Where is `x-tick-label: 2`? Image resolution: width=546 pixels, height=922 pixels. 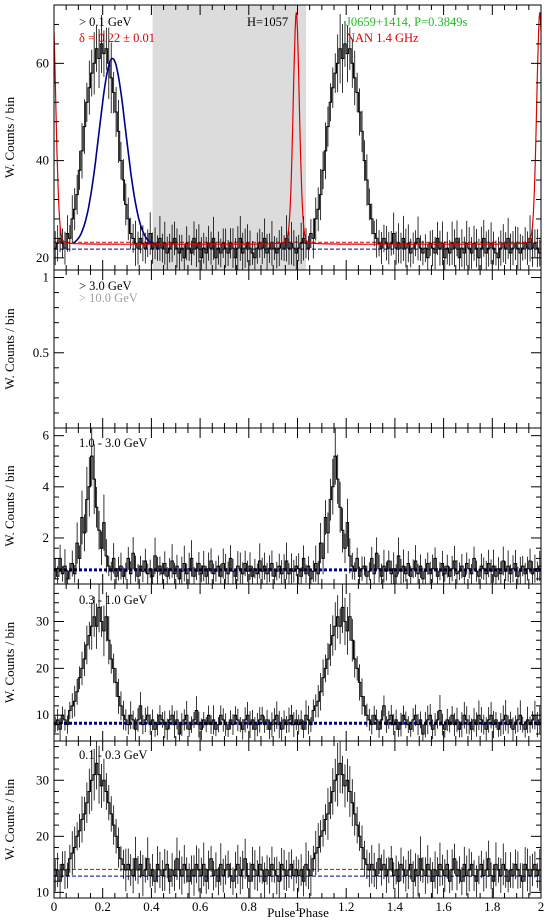 x-tick-label: 2 is located at coordinates (541, 906).